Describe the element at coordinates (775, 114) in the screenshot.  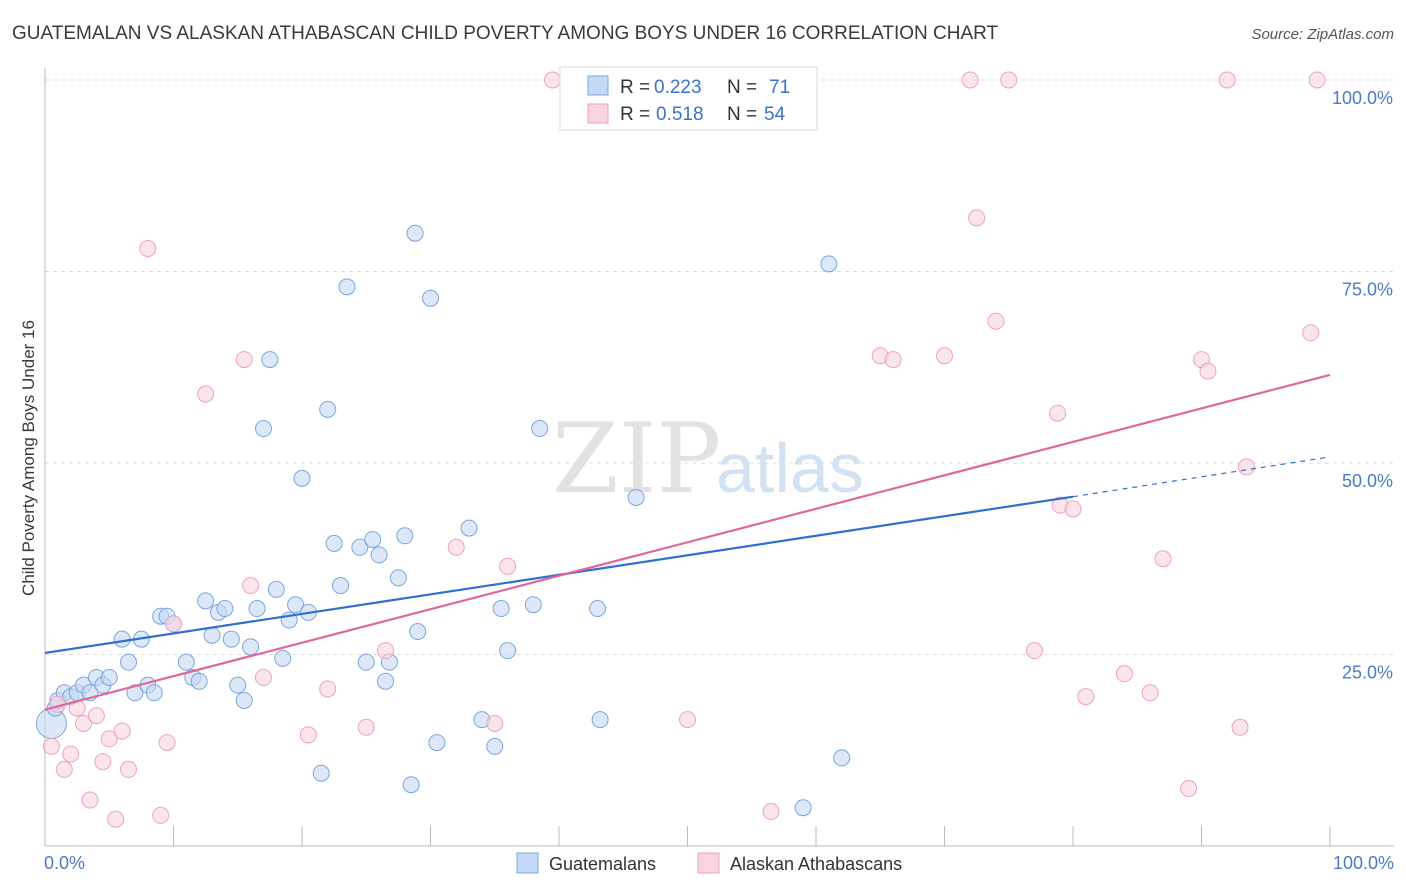
I see `legend-n-value-1: 54` at that location.